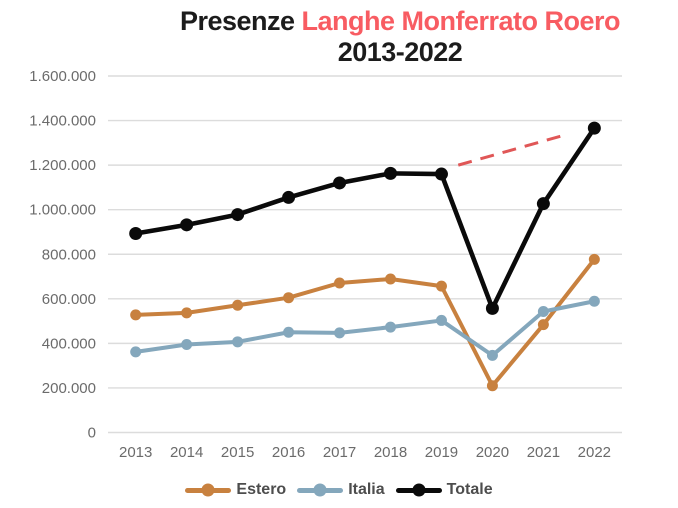  Describe the element at coordinates (62, 210) in the screenshot. I see `y-axis-tick-label: 1.000.000` at that location.